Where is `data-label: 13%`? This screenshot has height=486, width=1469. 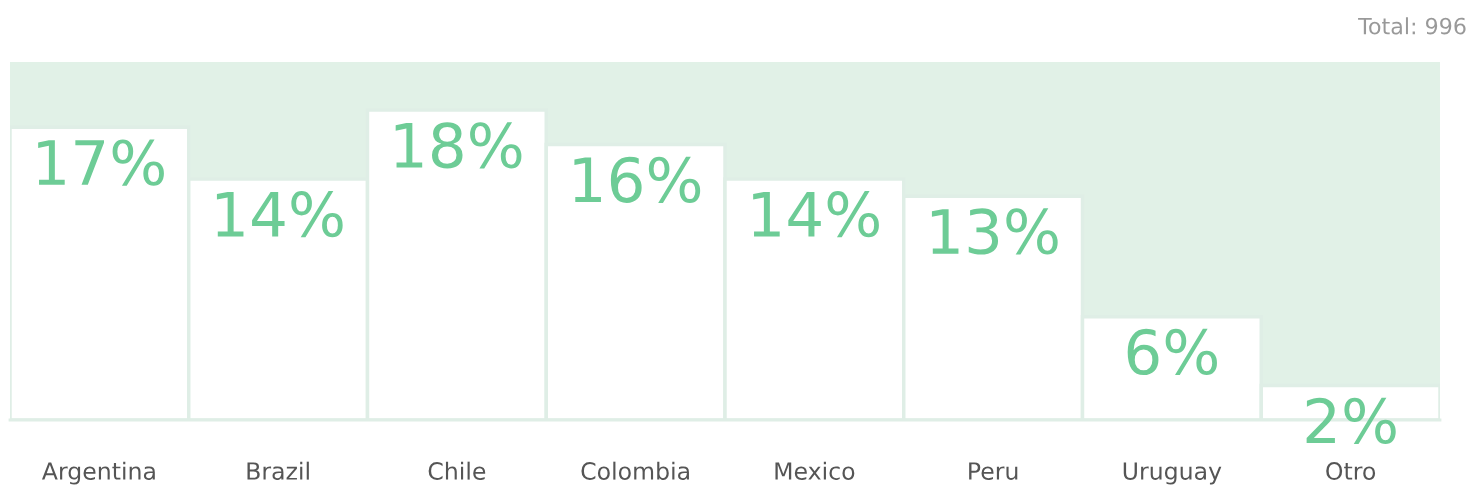 data-label: 13% is located at coordinates (994, 231).